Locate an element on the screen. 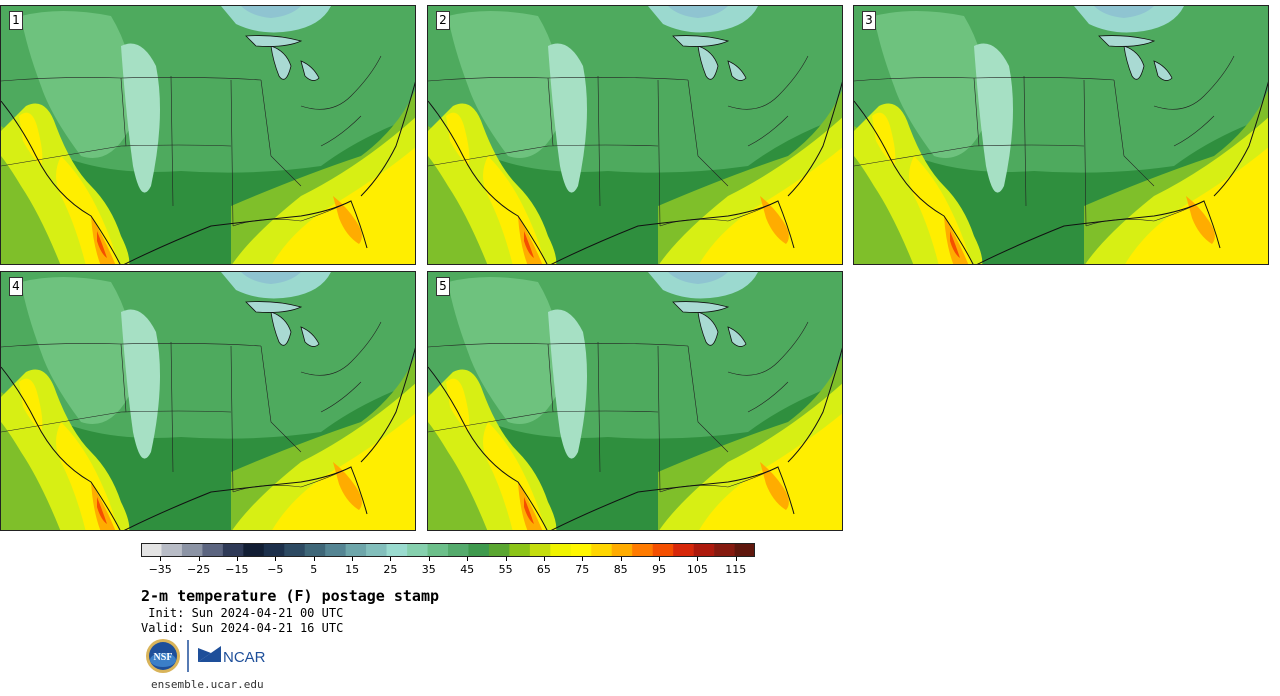  member-label: 2 is located at coordinates (443, 20).